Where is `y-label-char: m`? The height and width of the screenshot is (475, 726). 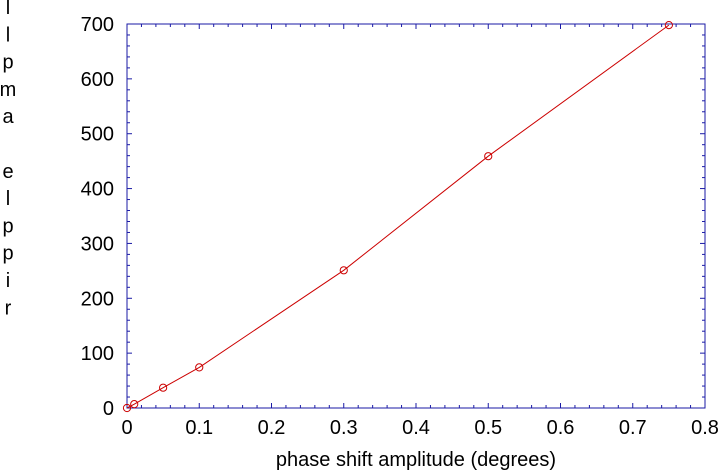
y-label-char: m is located at coordinates (8, 90).